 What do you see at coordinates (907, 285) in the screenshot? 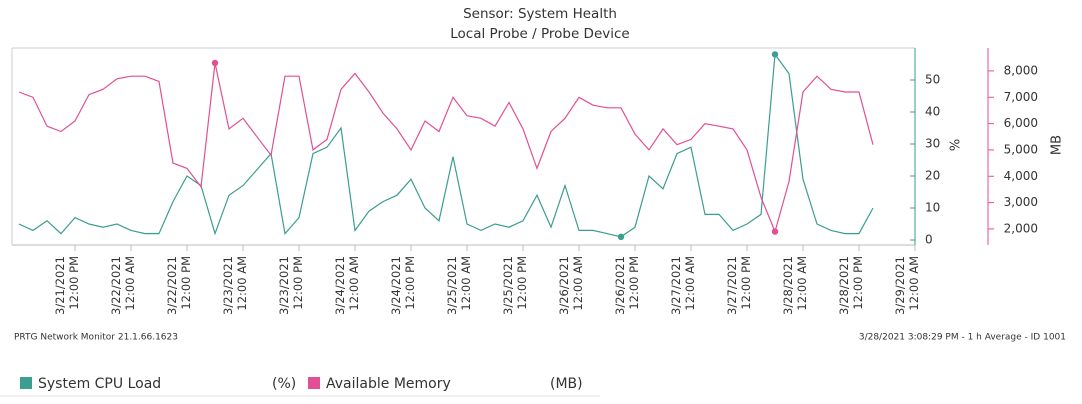
I see `x-tick-label: 3/29/2021 12:00 AM` at bounding box center [907, 285].